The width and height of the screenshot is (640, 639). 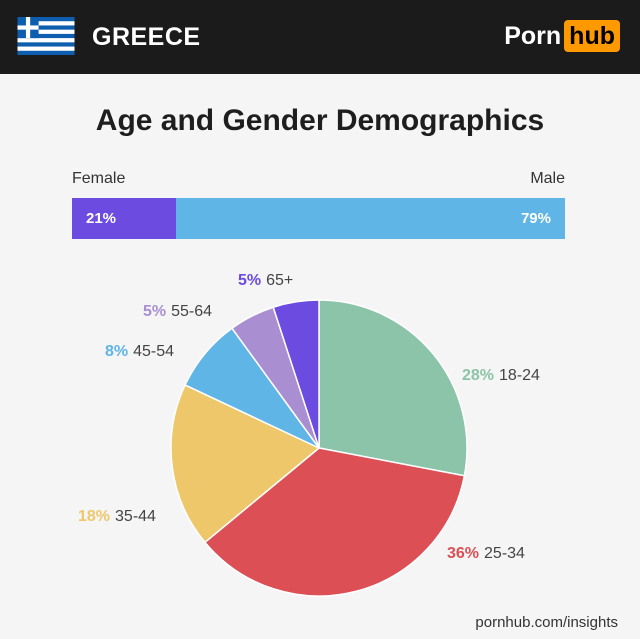 I want to click on pie-slice-65-plus, so click(x=296, y=374).